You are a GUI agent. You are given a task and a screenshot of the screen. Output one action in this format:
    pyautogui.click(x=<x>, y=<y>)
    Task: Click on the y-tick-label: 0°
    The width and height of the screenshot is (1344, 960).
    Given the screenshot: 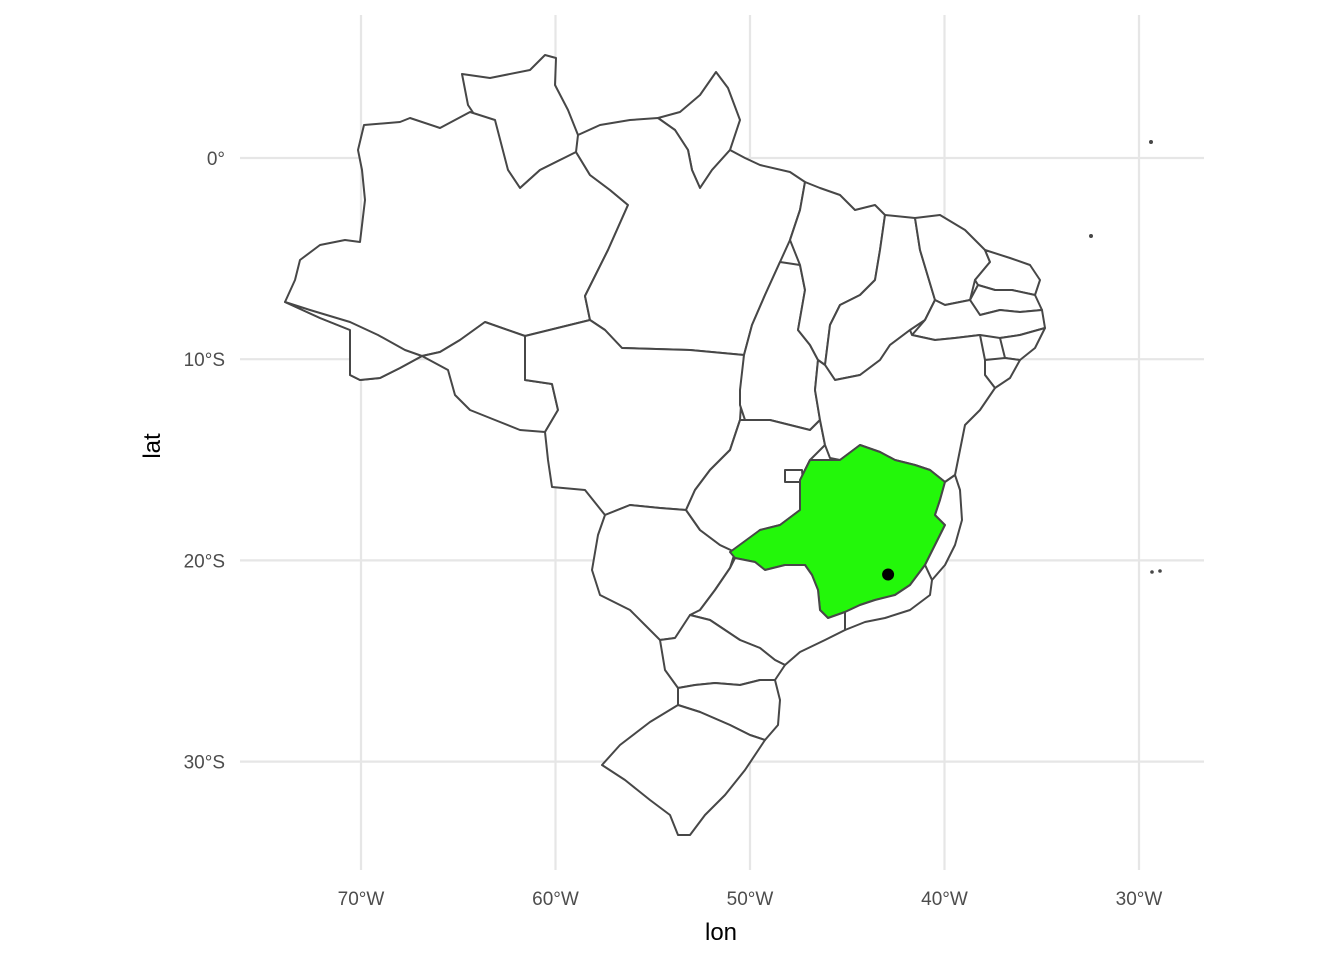 What is the action you would take?
    pyautogui.click(x=216, y=159)
    